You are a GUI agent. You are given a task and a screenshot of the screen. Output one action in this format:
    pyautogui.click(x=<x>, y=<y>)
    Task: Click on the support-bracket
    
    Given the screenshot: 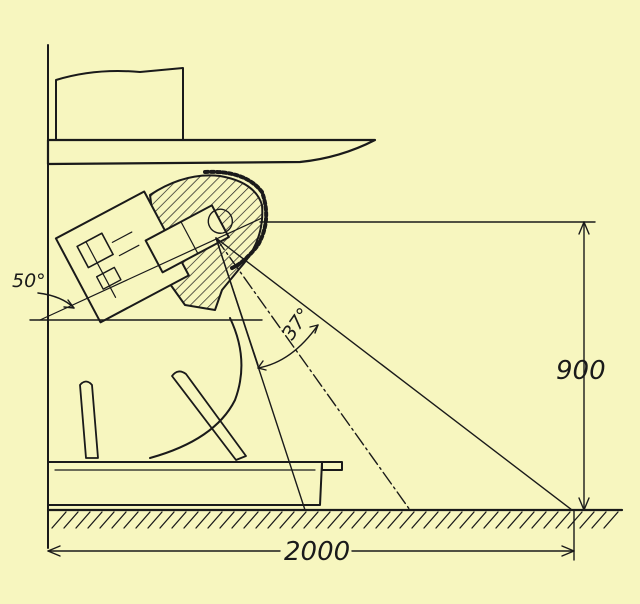 What is the action you would take?
    pyautogui.click(x=196, y=388)
    